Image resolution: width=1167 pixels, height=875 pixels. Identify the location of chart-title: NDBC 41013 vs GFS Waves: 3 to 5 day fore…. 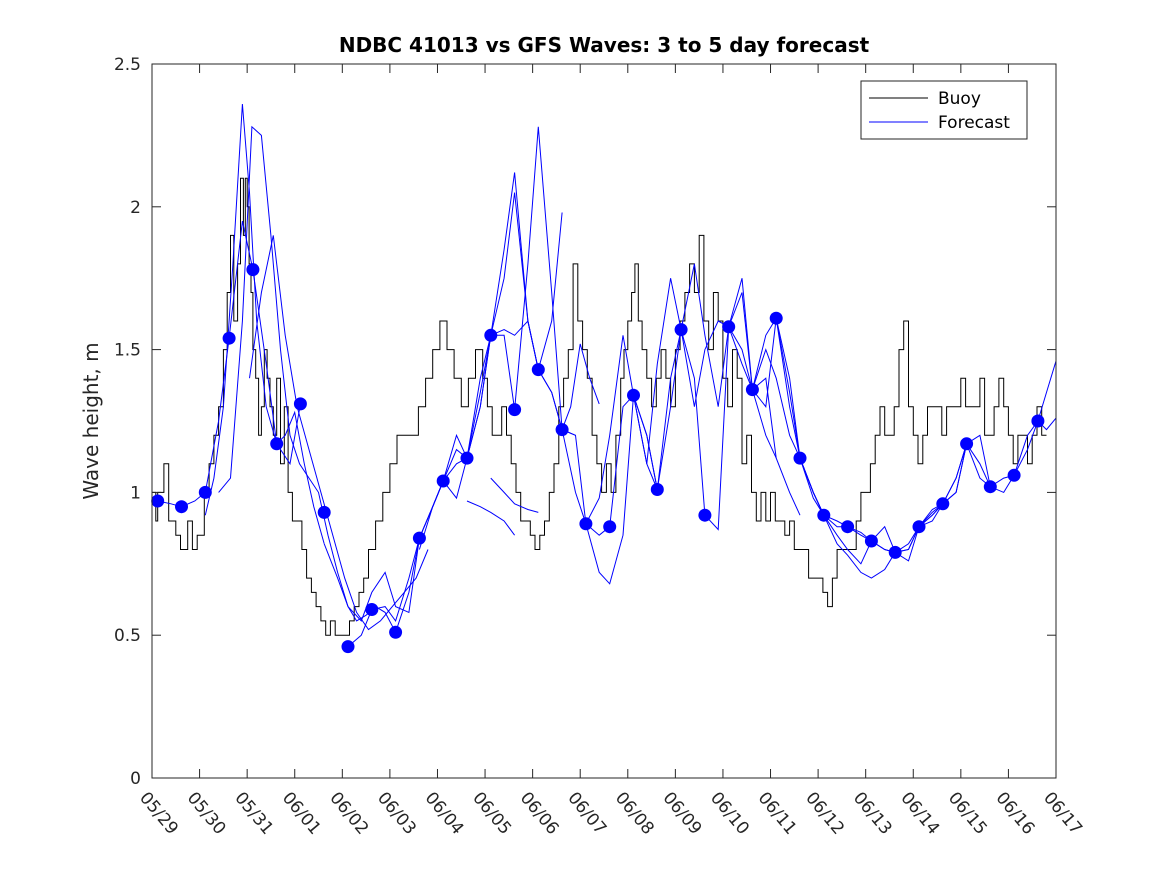
(604, 45).